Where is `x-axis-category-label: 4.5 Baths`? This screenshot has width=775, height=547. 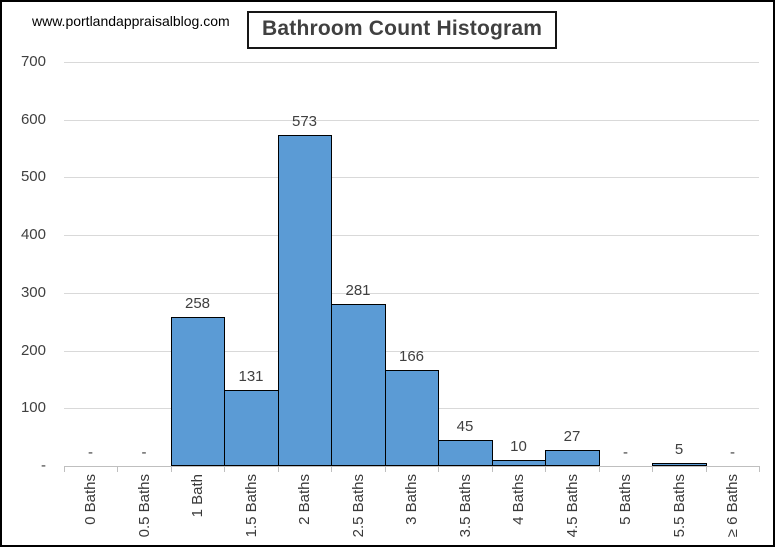 x-axis-category-label: 4.5 Baths is located at coordinates (572, 509).